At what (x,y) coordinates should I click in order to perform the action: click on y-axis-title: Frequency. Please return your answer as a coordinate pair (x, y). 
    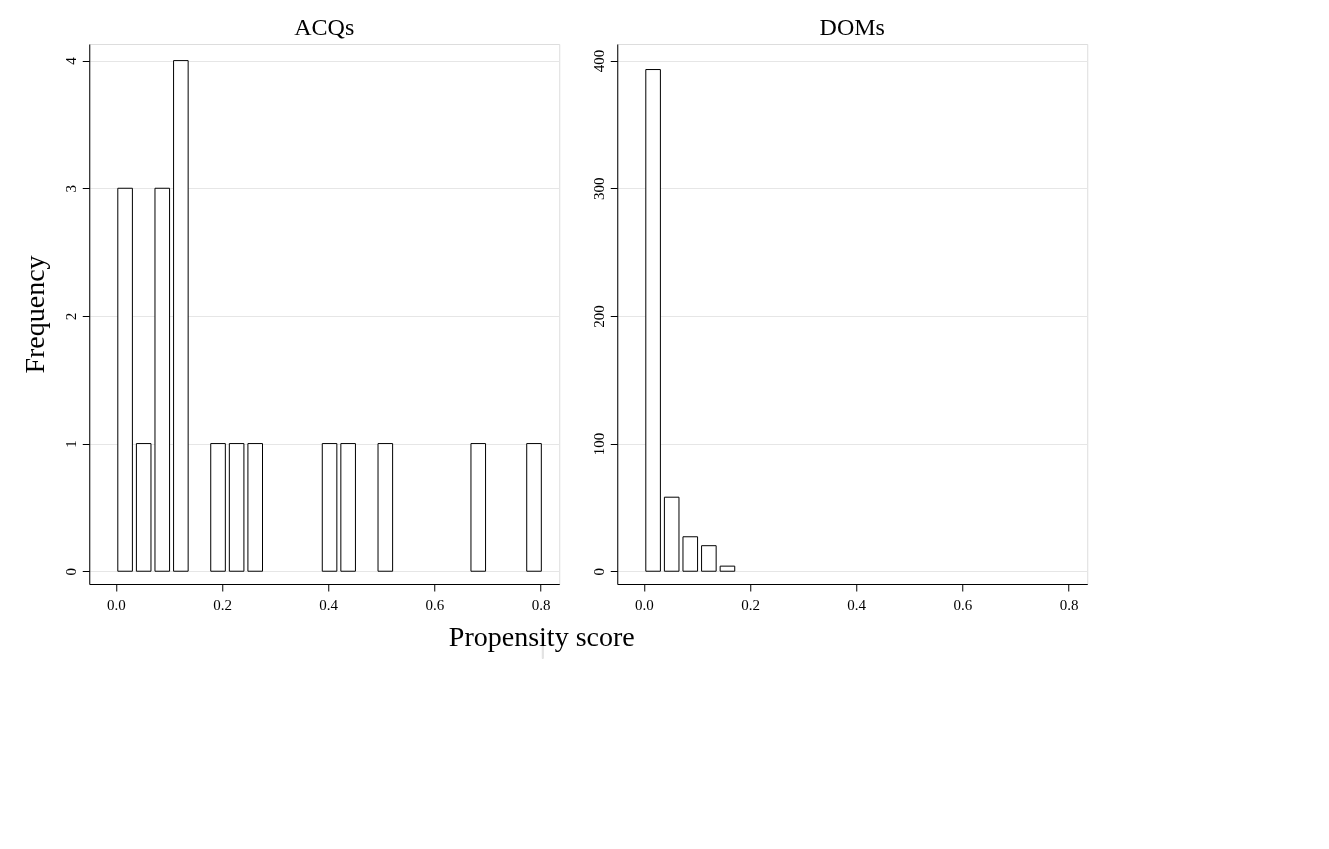
    Looking at the image, I should click on (34, 314).